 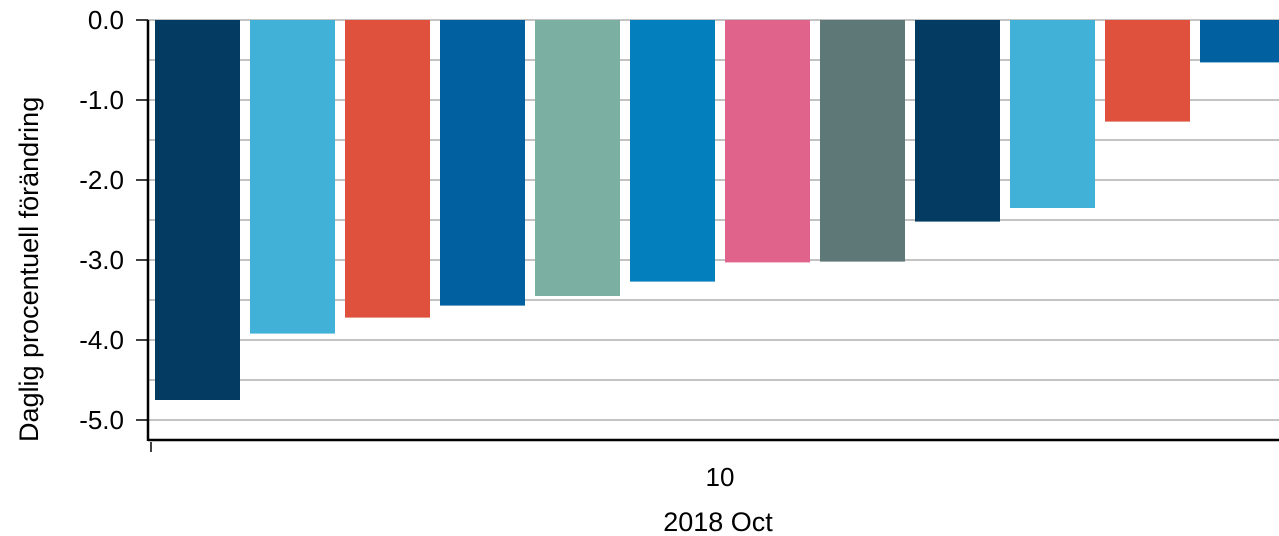 What do you see at coordinates (718, 521) in the screenshot?
I see `x-axis-title: 2018 Oct` at bounding box center [718, 521].